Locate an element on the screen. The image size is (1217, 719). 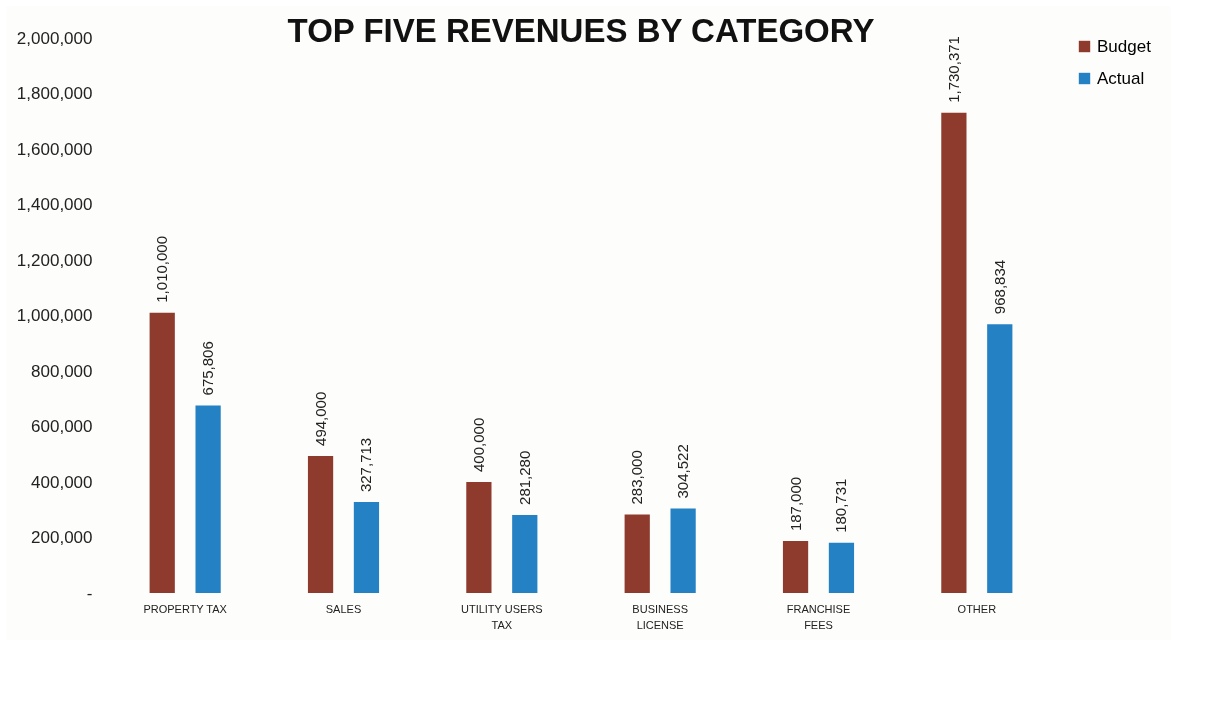
y-tick-label: 800,000 is located at coordinates (62, 371).